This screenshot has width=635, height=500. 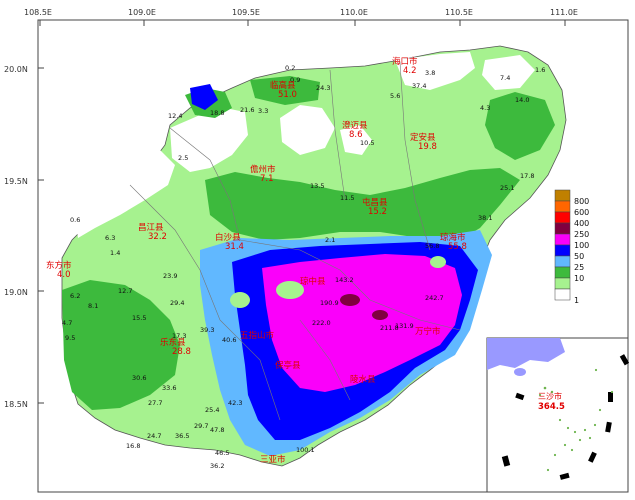 What do you see at coordinates (457, 247) in the screenshot?
I see `city-value: 55.8` at bounding box center [457, 247].